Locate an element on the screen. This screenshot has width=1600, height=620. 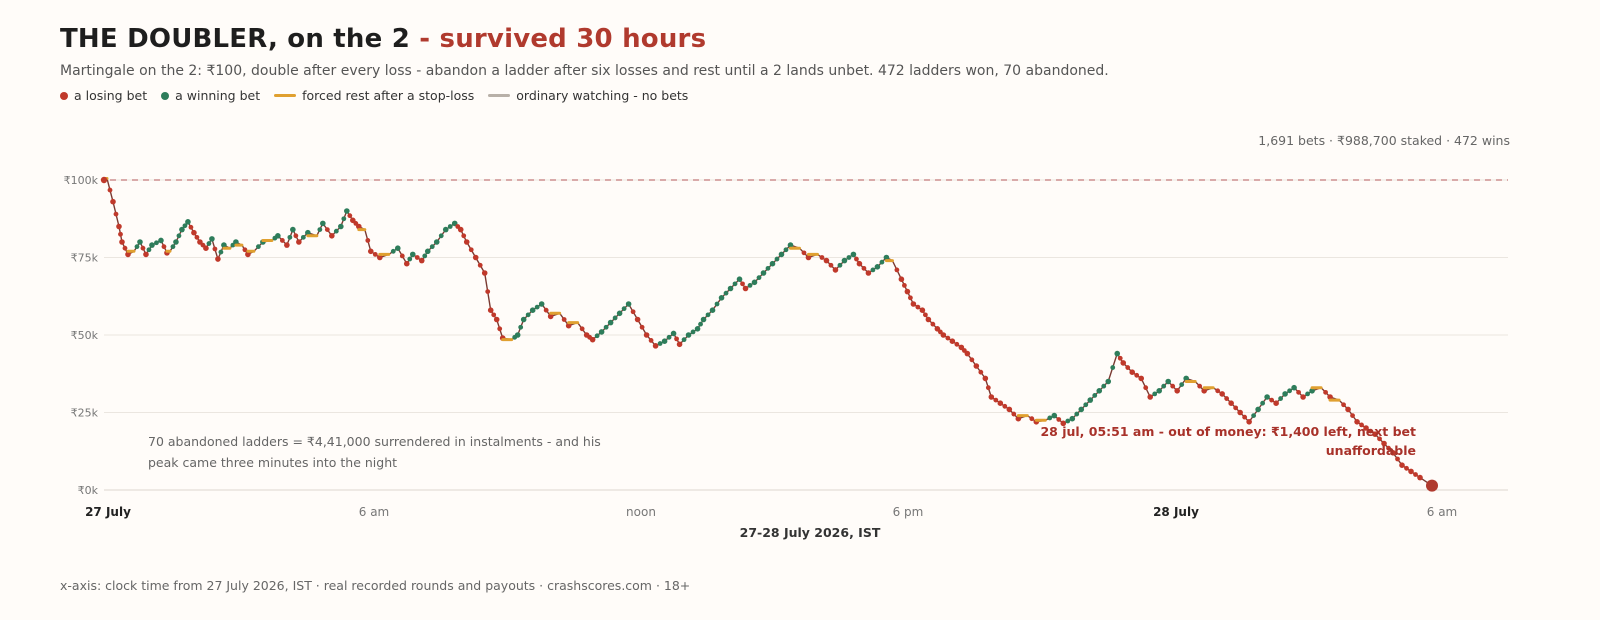
x-tick-label: 6 pm is located at coordinates (908, 512).